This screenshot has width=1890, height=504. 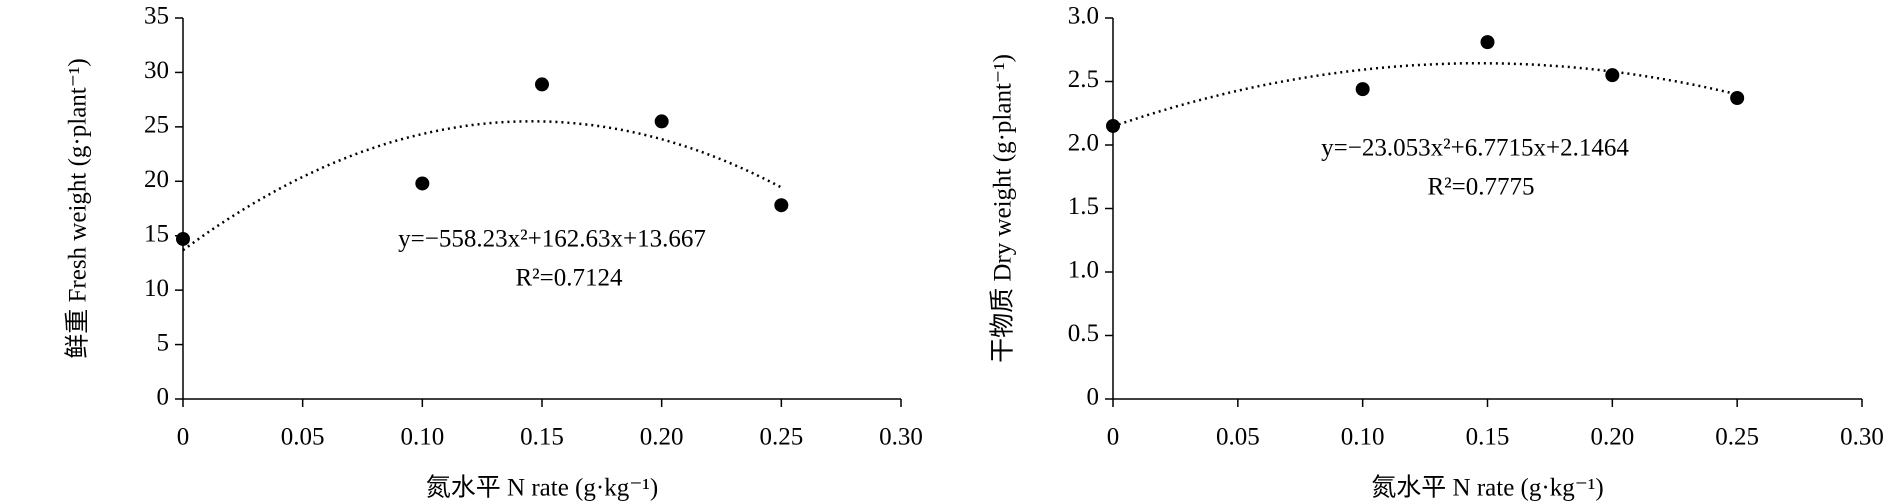 I want to click on y-tick-label: 0.5, so click(x=1083, y=333).